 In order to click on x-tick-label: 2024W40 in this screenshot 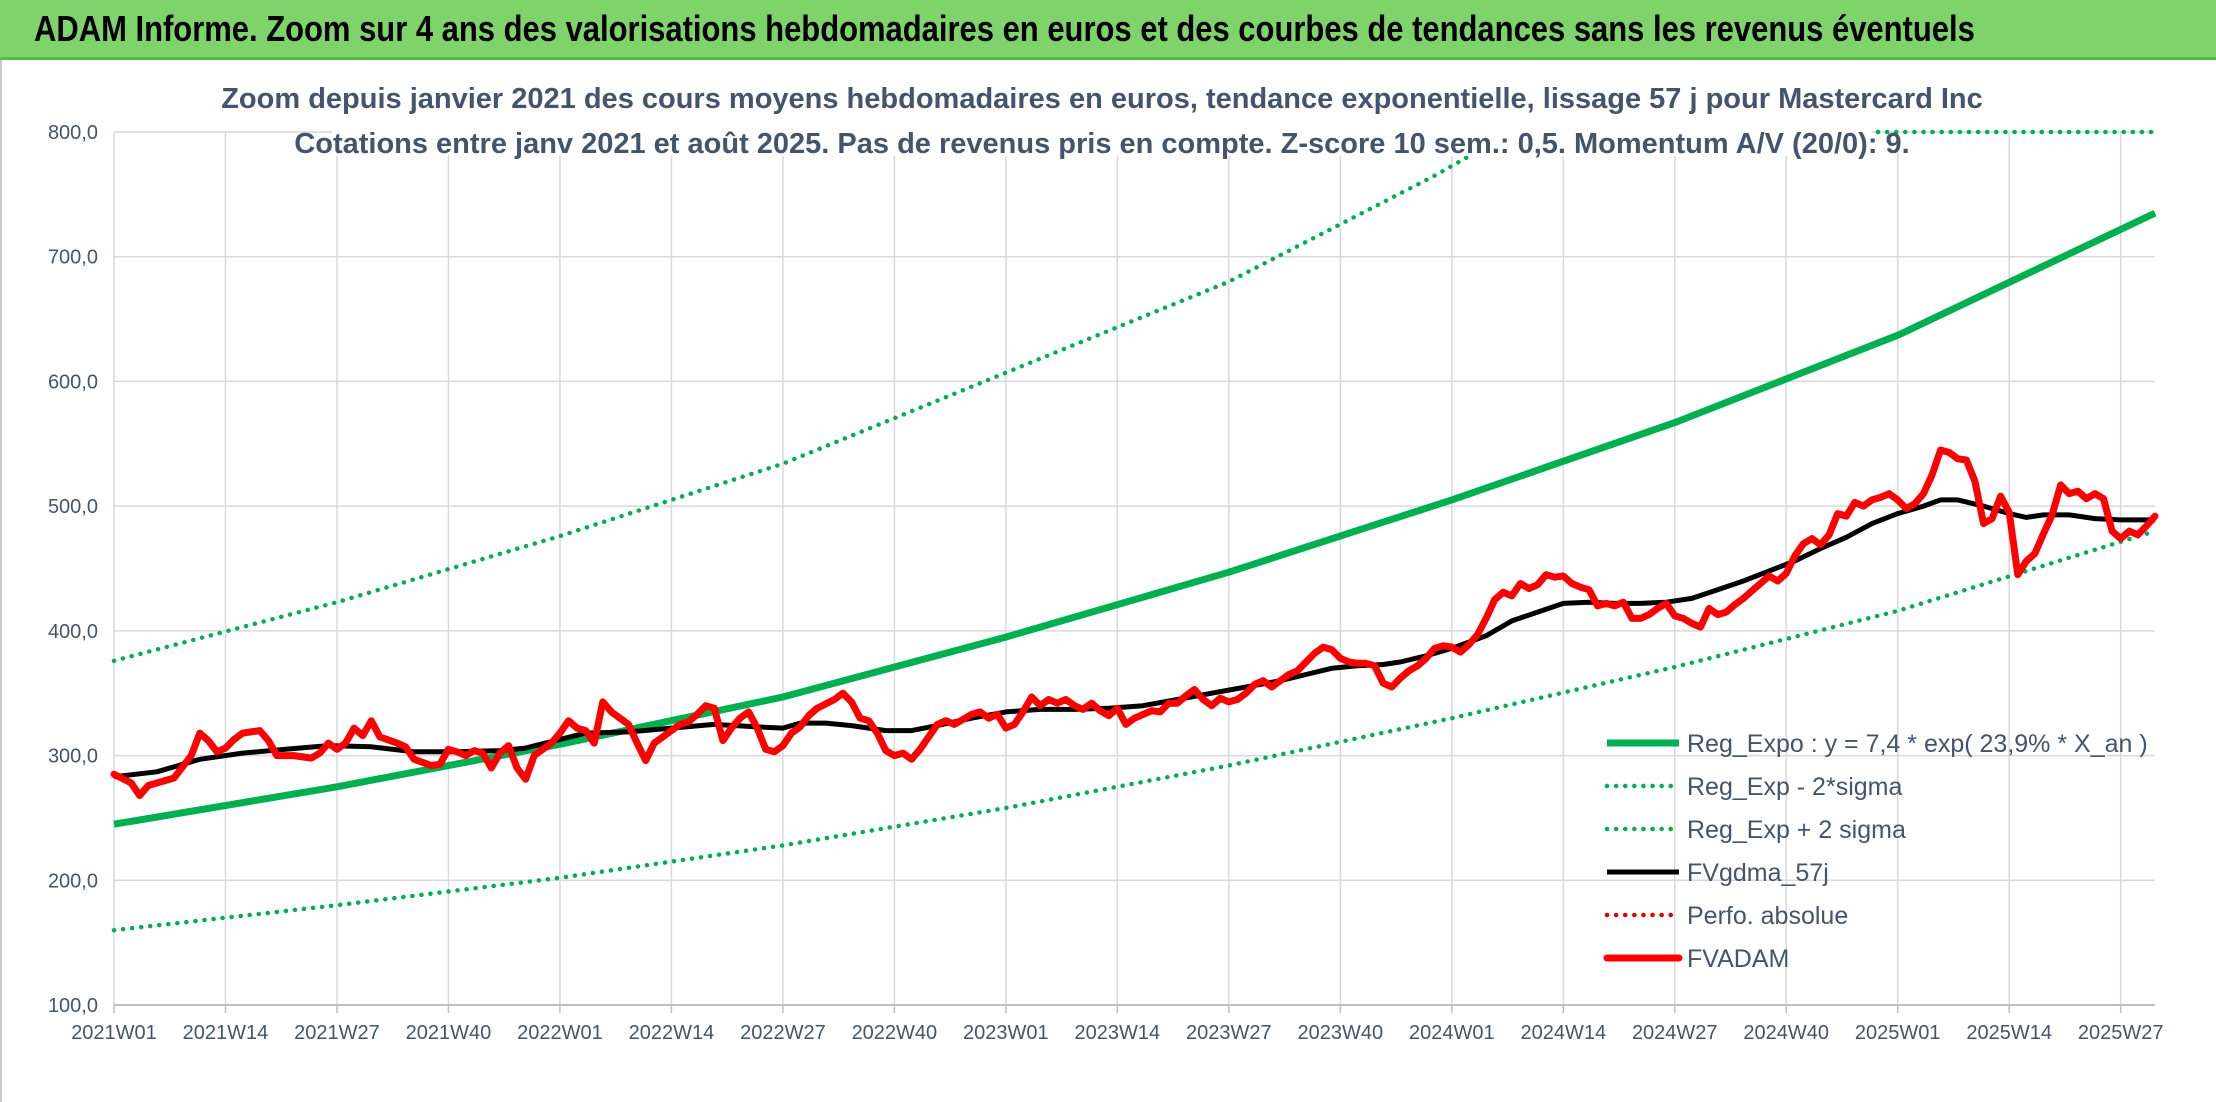, I will do `click(1786, 1033)`.